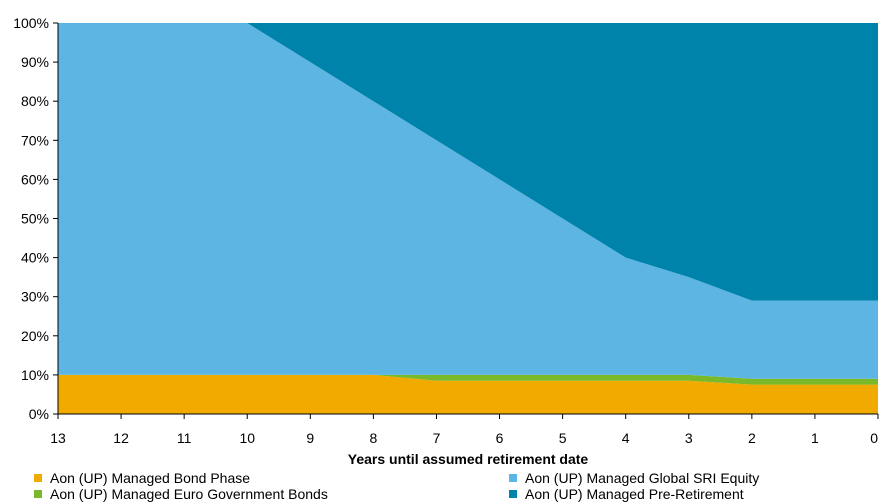 The width and height of the screenshot is (881, 502). Describe the element at coordinates (39, 414) in the screenshot. I see `y-tick-label: 0%` at that location.